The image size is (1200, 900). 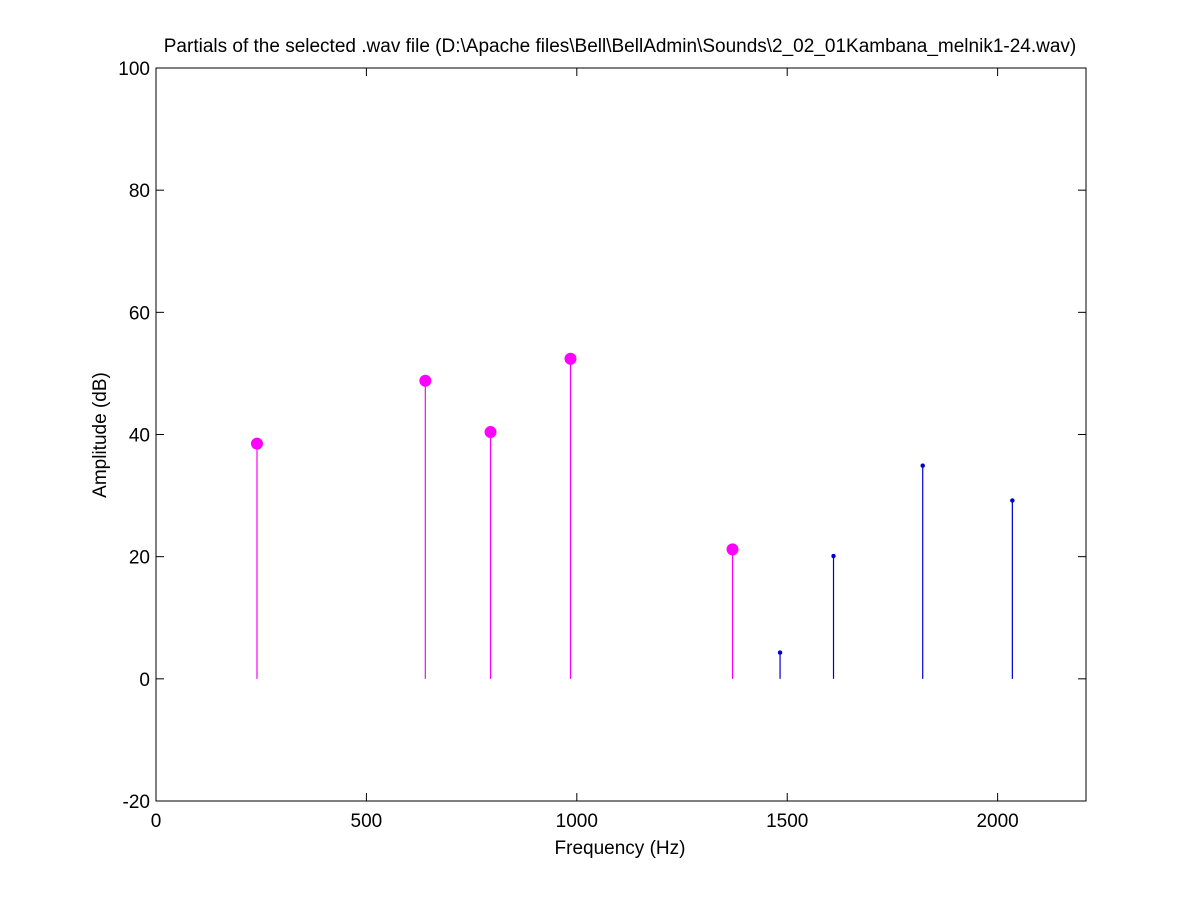 What do you see at coordinates (577, 821) in the screenshot?
I see `x-tick-label: 1000` at bounding box center [577, 821].